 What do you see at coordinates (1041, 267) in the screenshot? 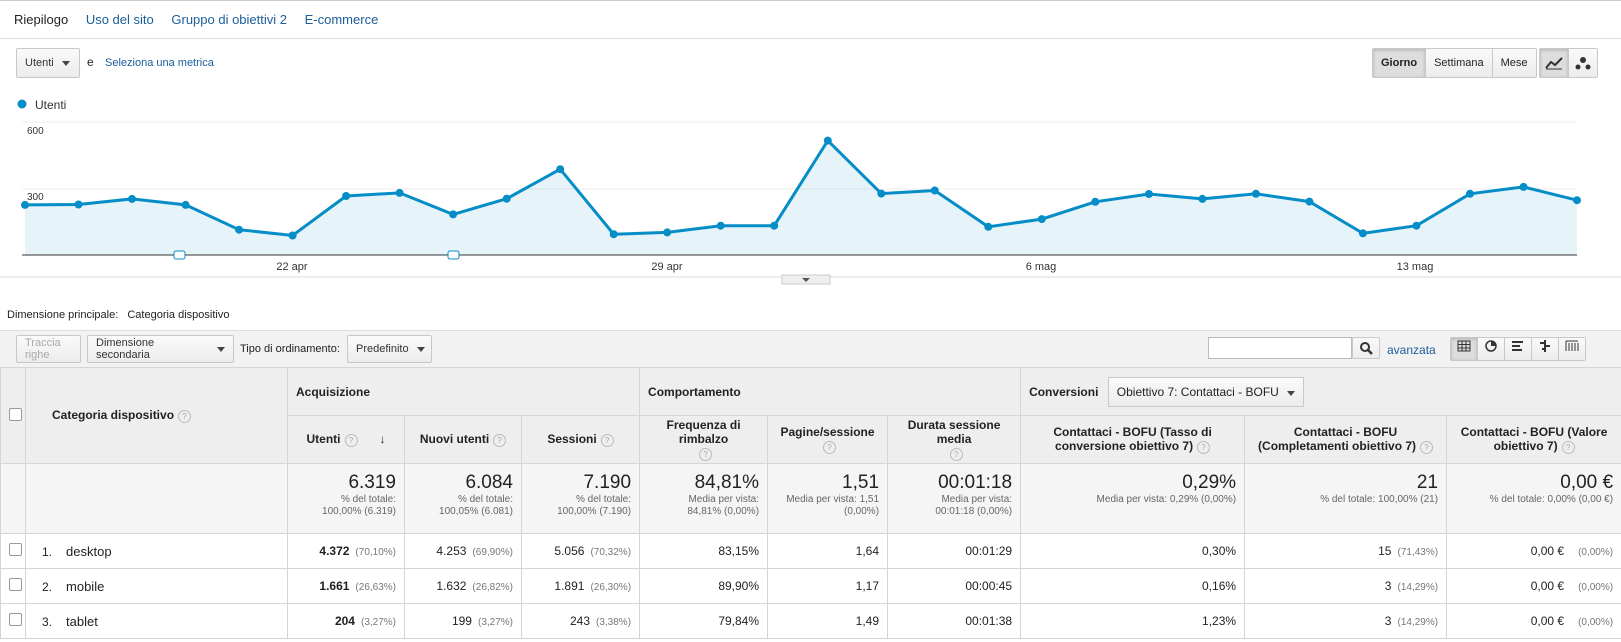
I see `x-tick-label: 6 mag` at bounding box center [1041, 267].